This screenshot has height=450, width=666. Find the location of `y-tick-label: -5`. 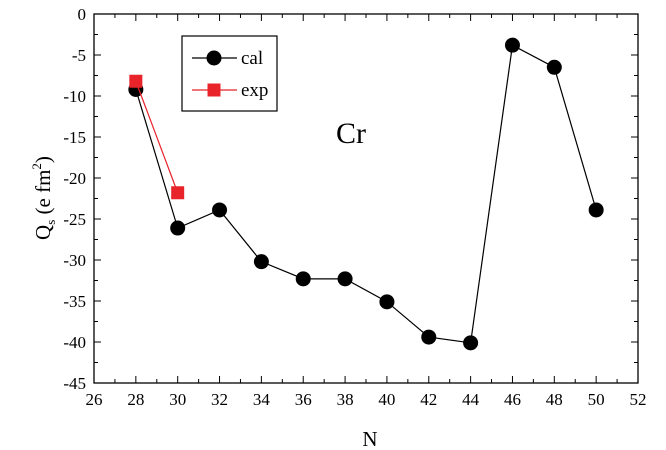

y-tick-label: -5 is located at coordinates (79, 55).